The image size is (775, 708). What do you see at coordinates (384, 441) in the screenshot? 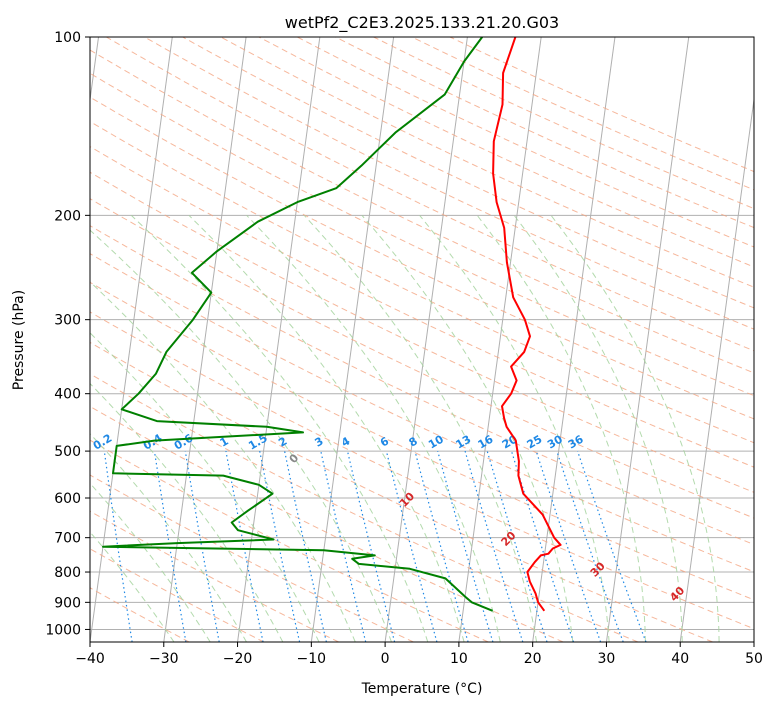
I see `mixing-ratio-label: 6` at bounding box center [384, 441].